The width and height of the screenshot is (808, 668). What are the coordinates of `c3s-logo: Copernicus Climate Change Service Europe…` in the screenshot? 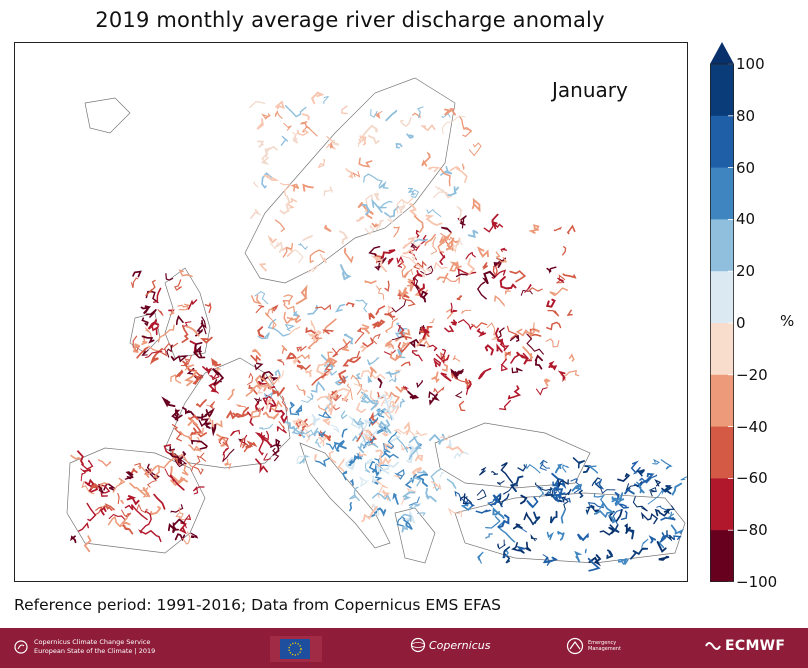 It's located at (84, 647).